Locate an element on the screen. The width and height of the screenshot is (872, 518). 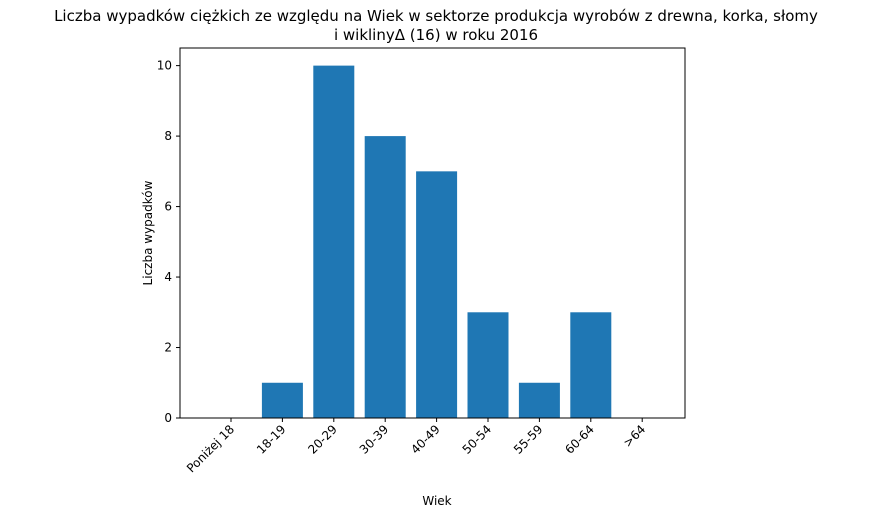
x-tick-label: >64 is located at coordinates (635, 436).